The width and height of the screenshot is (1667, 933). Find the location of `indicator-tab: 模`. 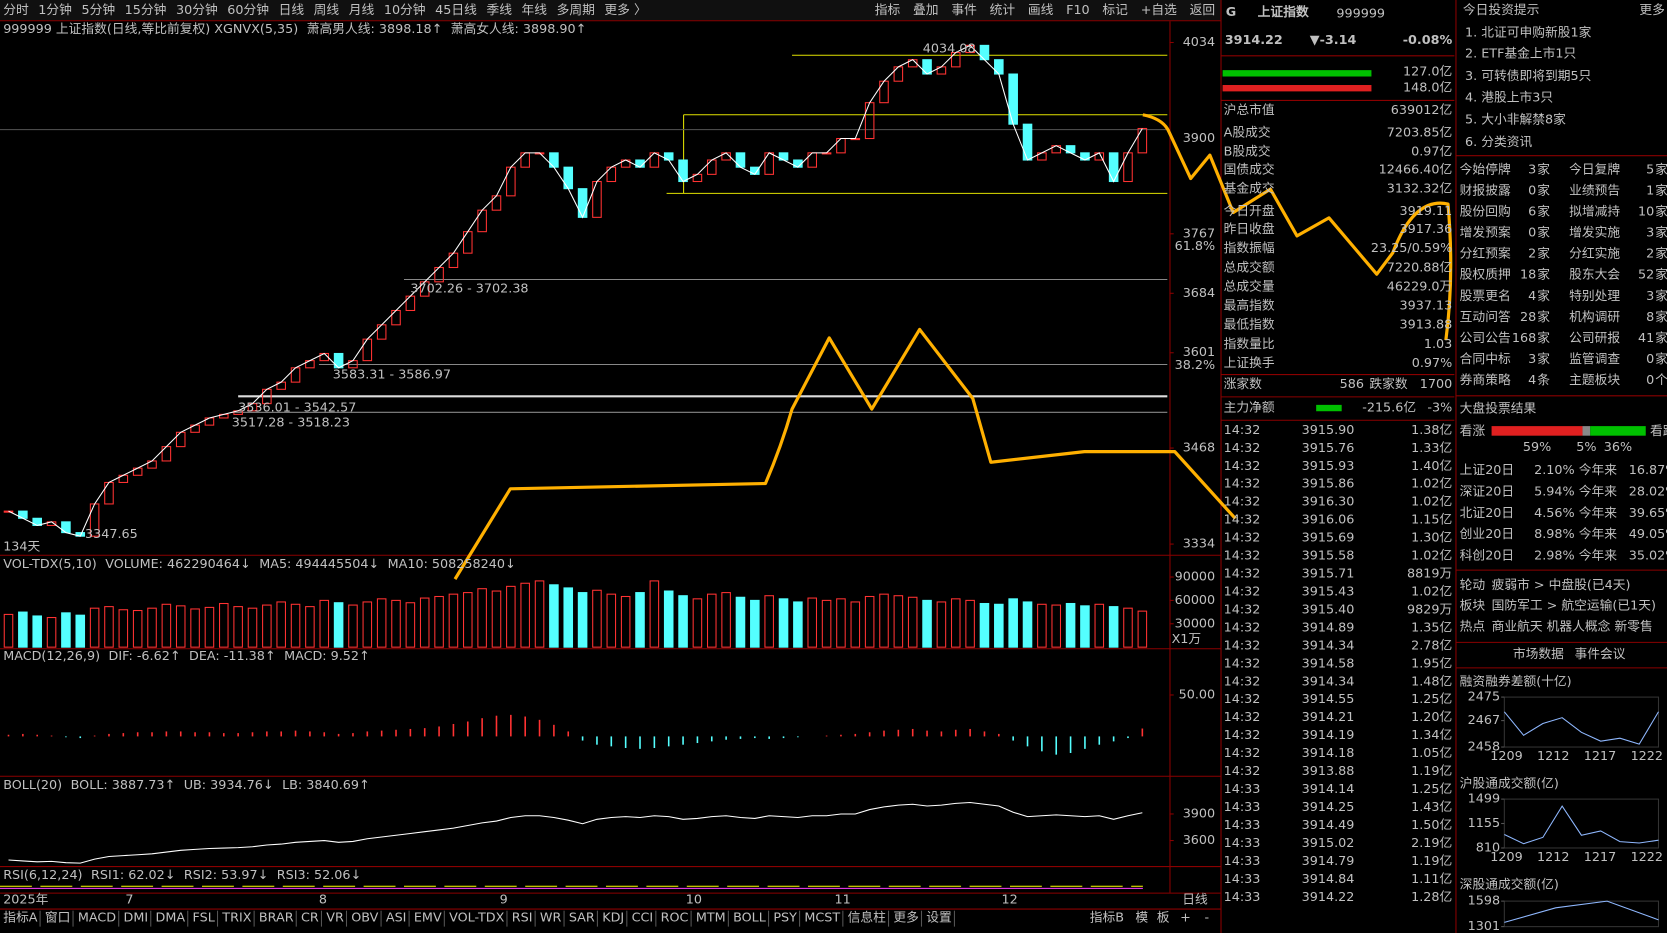

indicator-tab: 模 is located at coordinates (1141, 918).